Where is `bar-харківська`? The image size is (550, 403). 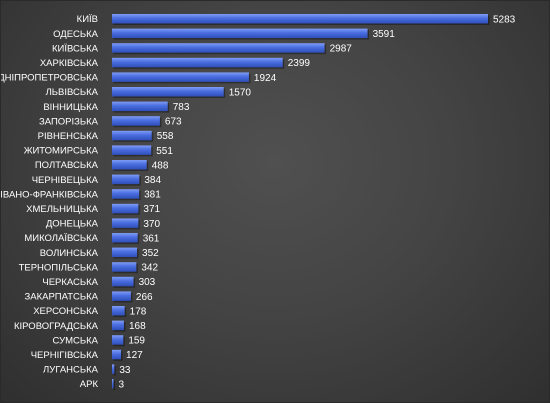 bar-харківська is located at coordinates (197, 62).